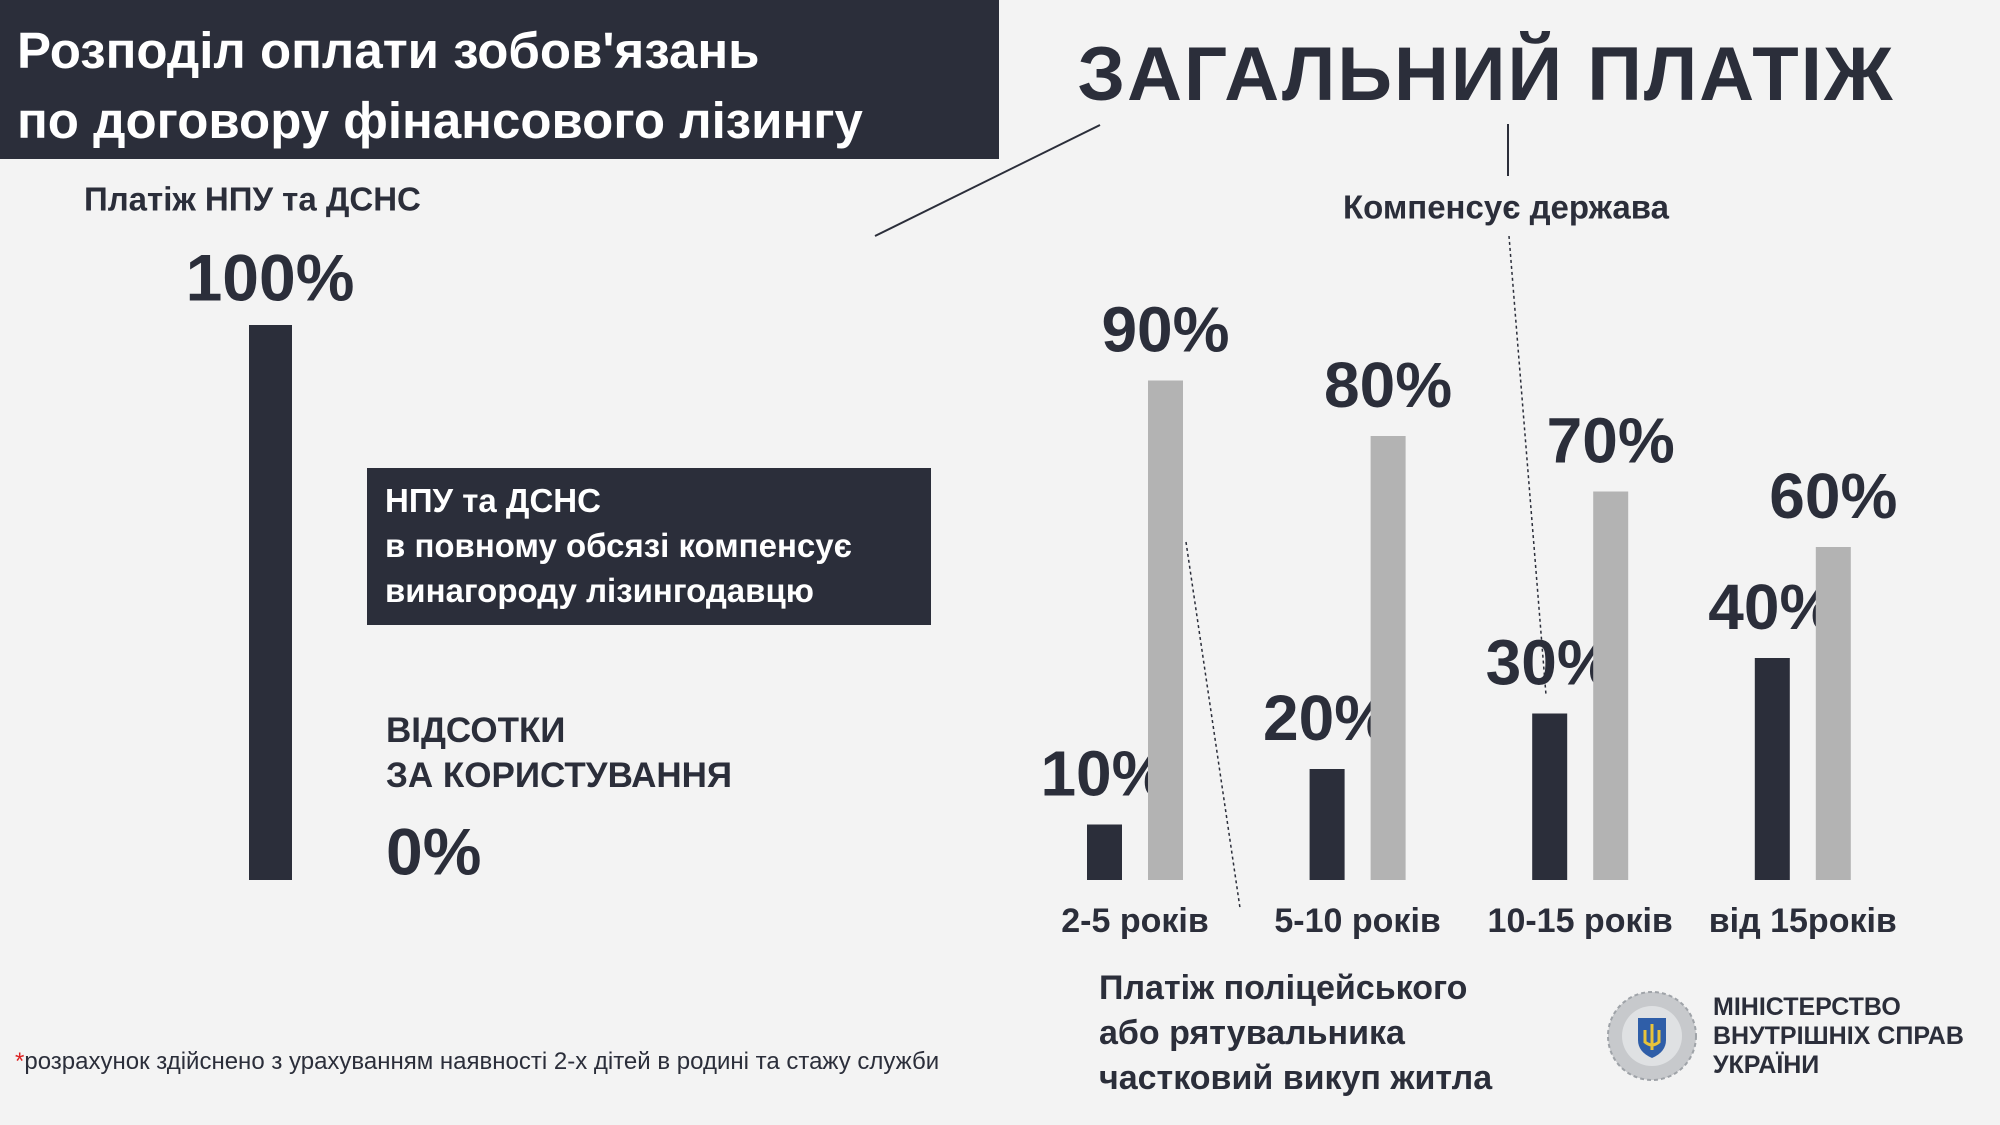 This screenshot has height=1125, width=2000. I want to click on category-label: ВІДСОТКИ ЗА КОРИСТУВАННЯ, so click(559, 753).